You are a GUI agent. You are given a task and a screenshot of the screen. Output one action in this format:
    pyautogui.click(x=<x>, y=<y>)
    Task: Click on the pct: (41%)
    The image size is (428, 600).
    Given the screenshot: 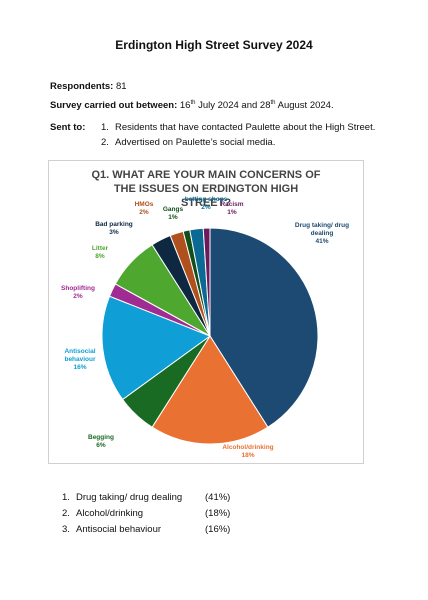 What is the action you would take?
    pyautogui.click(x=218, y=497)
    